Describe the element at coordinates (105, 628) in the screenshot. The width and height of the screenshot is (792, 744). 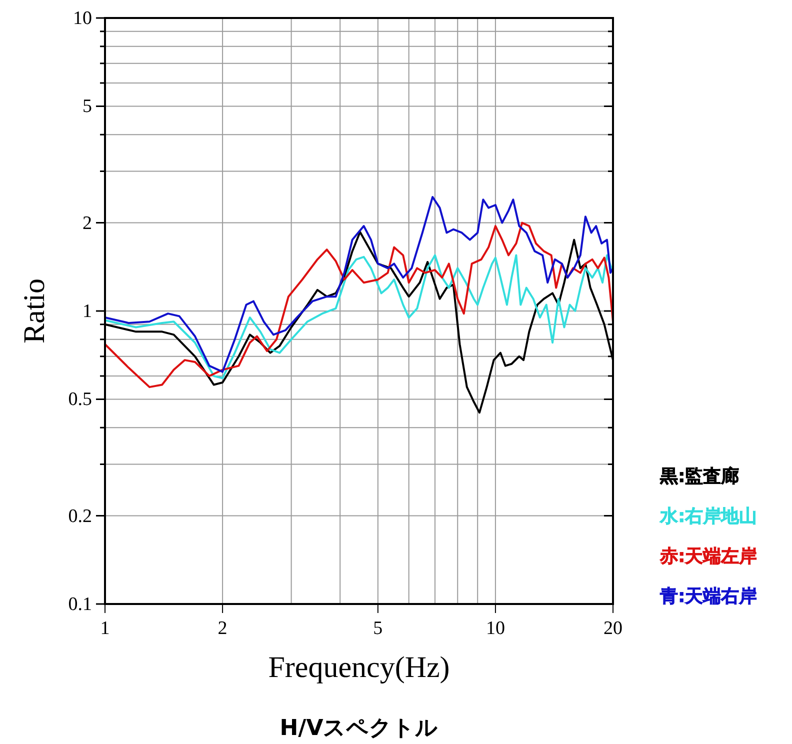
I see `x-tick-label: 1` at that location.